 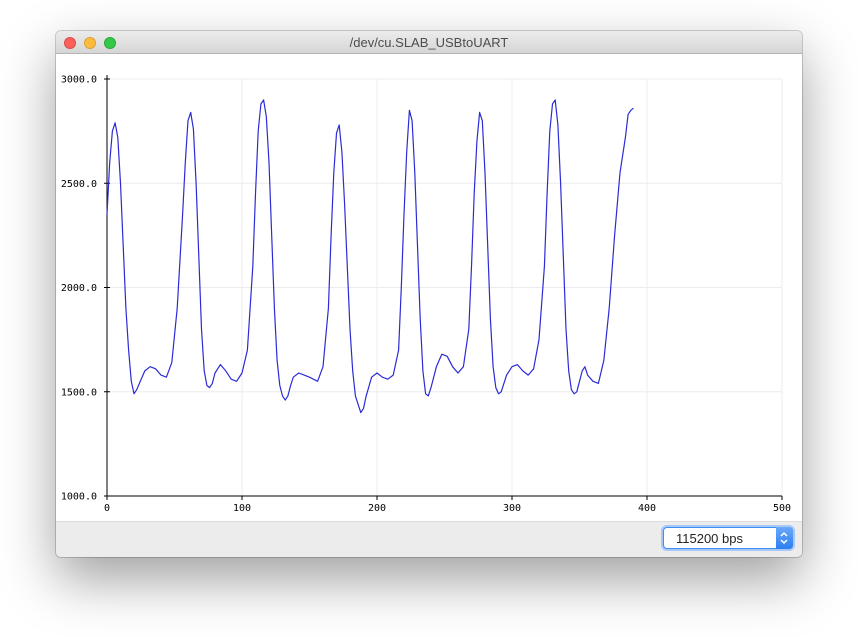 What do you see at coordinates (512, 508) in the screenshot?
I see `x-tick-label-300: 300` at bounding box center [512, 508].